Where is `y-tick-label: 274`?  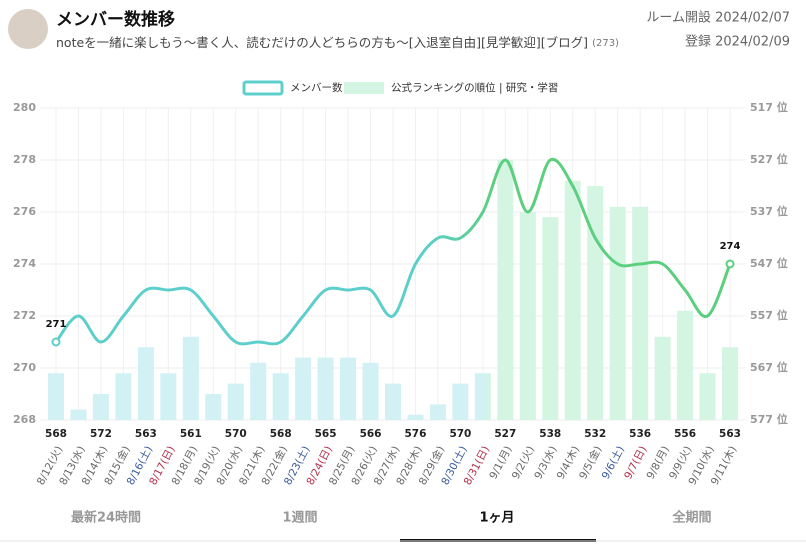
y-tick-label: 274 is located at coordinates (24, 263).